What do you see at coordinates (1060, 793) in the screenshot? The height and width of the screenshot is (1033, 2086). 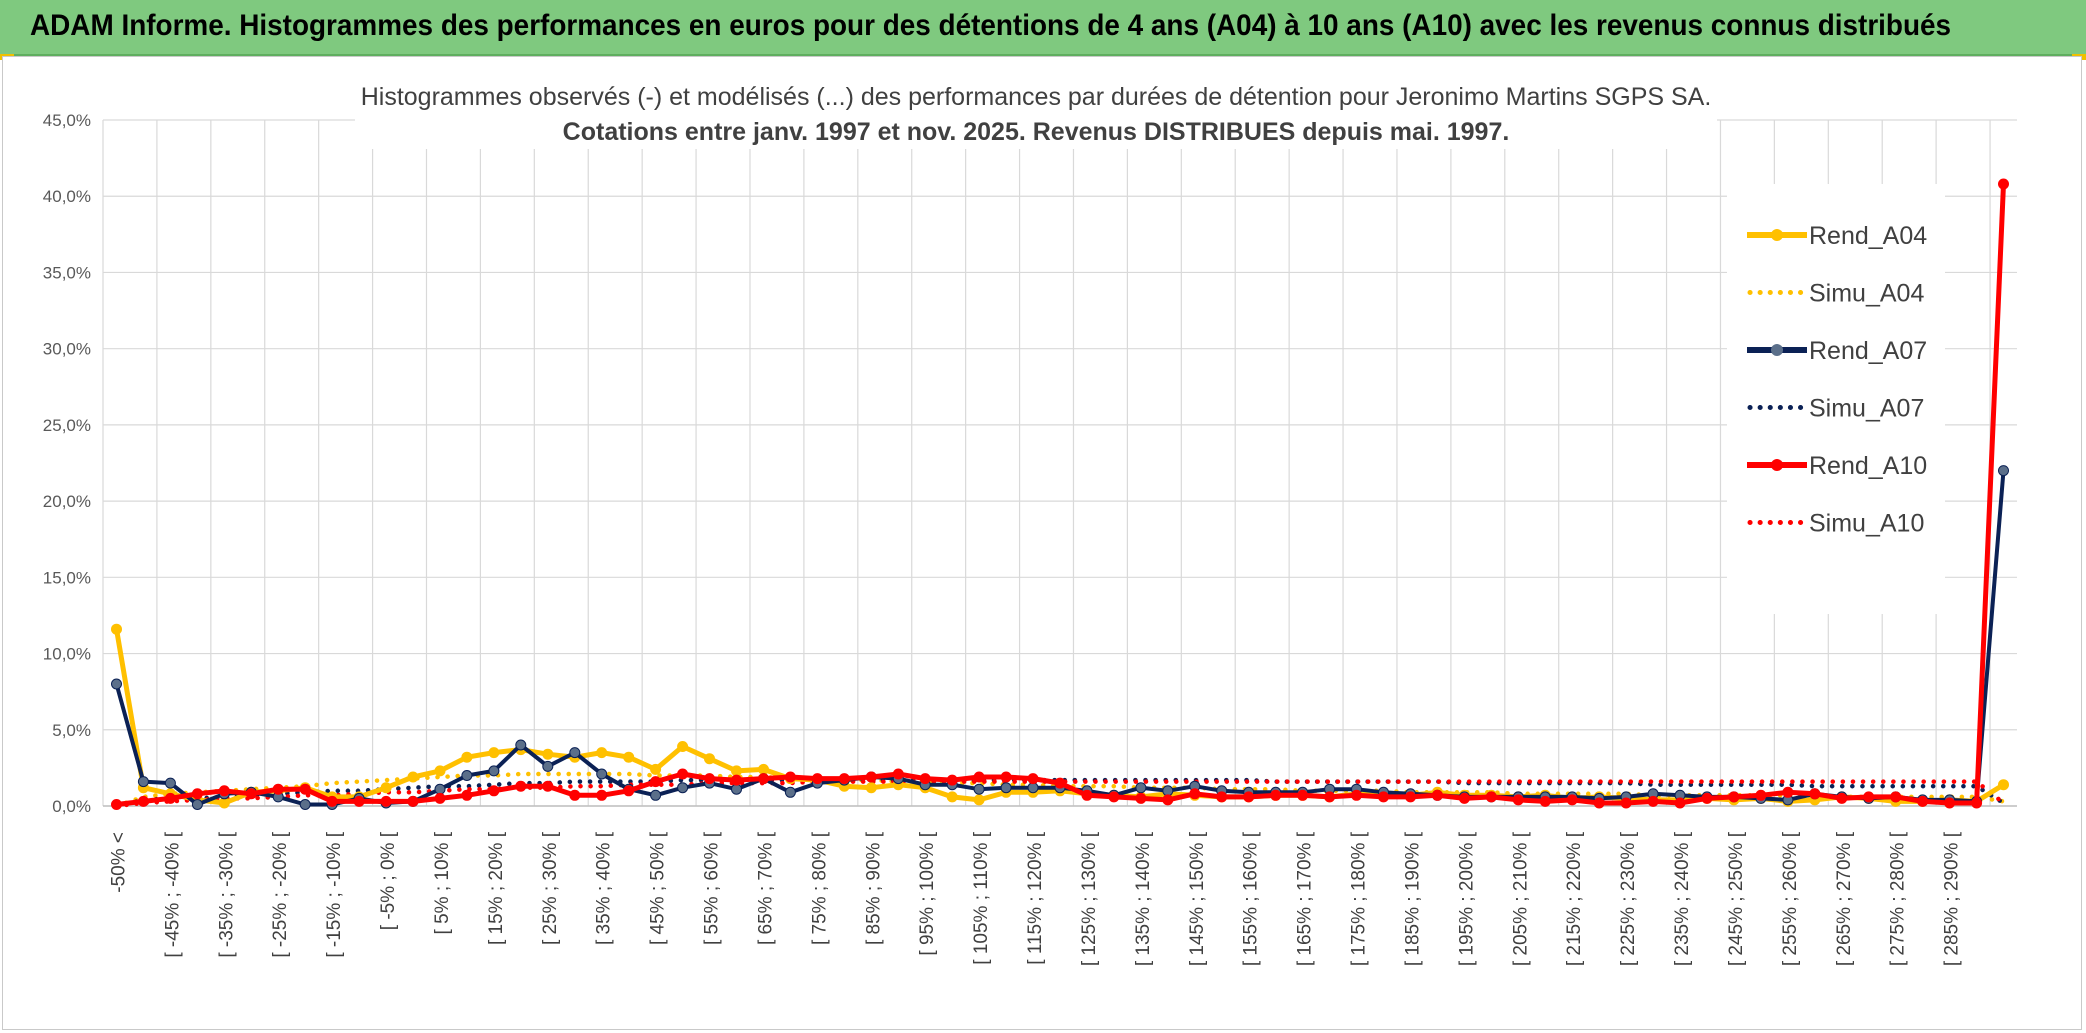 I see `series-simu-a07` at bounding box center [1060, 793].